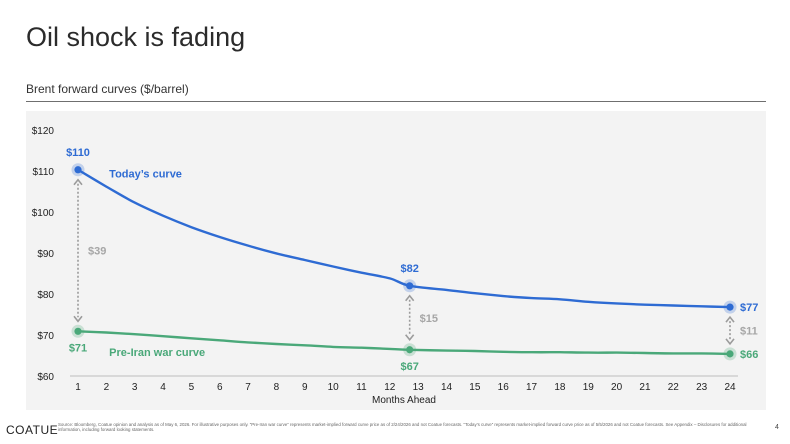 The image size is (790, 444). Describe the element at coordinates (78, 153) in the screenshot. I see `data-label: $110` at that location.